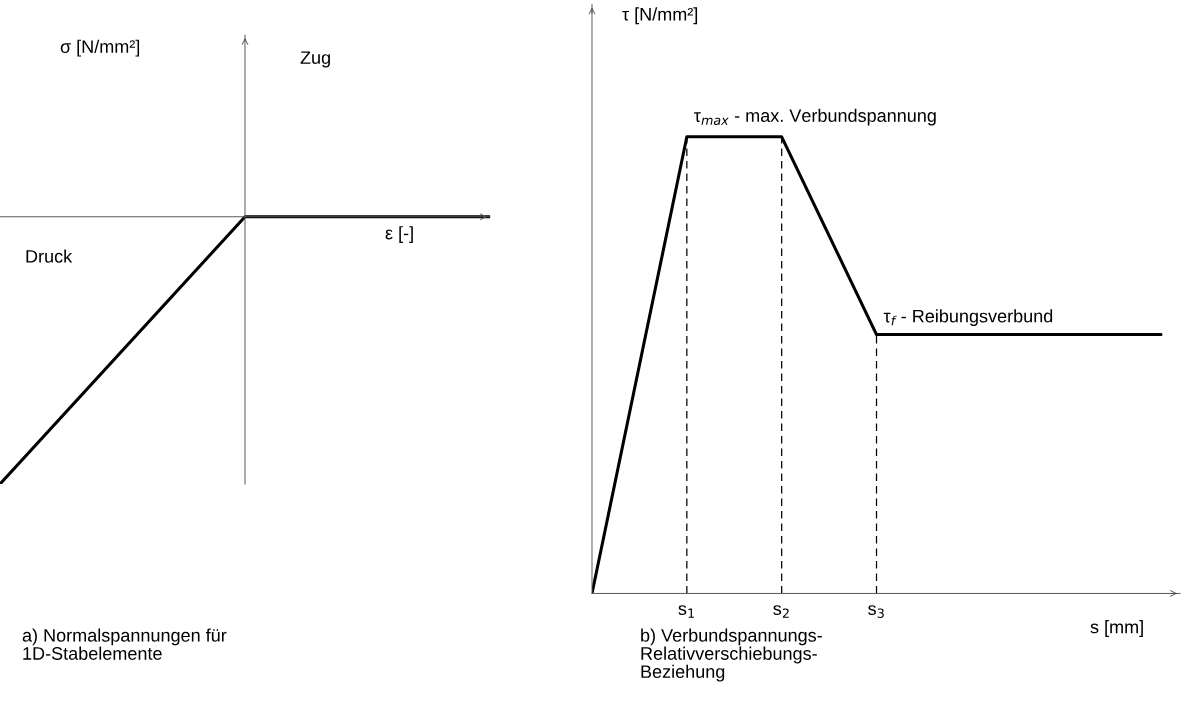 The height and width of the screenshot is (702, 1191). What do you see at coordinates (660, 16) in the screenshot?
I see `y-axis-title: τ [N/mm²]` at bounding box center [660, 16].